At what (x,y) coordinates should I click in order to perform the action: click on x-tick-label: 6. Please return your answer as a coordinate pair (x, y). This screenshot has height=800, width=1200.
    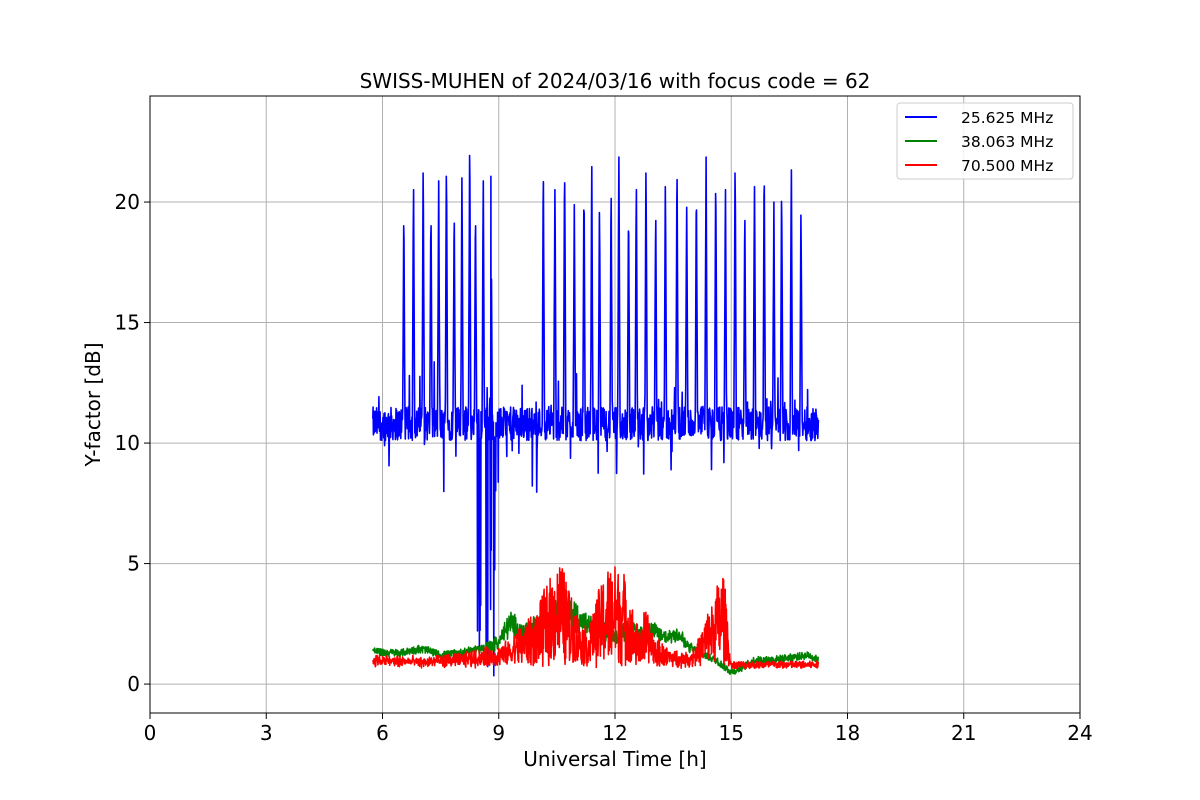
    Looking at the image, I should click on (382, 733).